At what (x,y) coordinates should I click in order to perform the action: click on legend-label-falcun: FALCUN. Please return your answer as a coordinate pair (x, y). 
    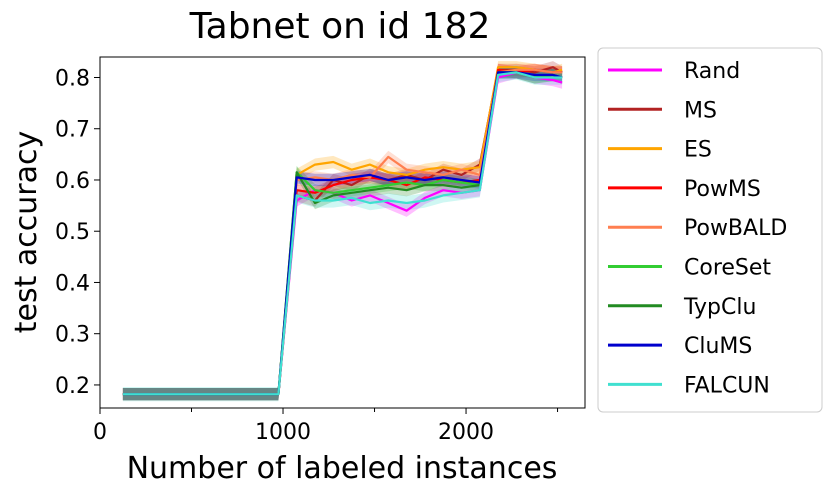
    Looking at the image, I should click on (727, 385).